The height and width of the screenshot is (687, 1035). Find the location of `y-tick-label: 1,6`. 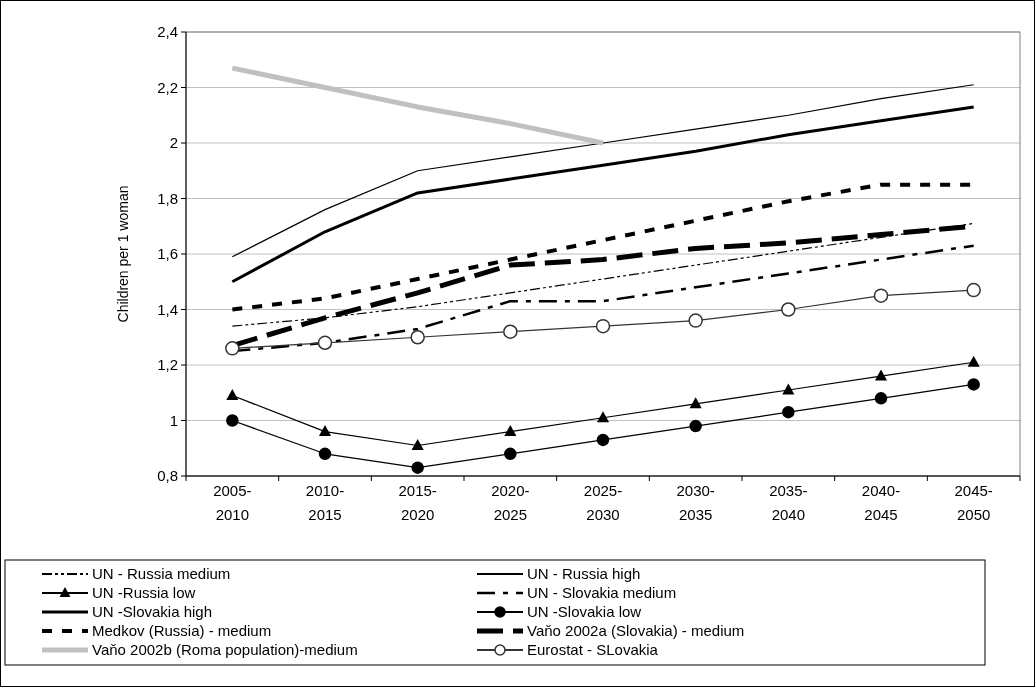

y-tick-label: 1,6 is located at coordinates (167, 254).